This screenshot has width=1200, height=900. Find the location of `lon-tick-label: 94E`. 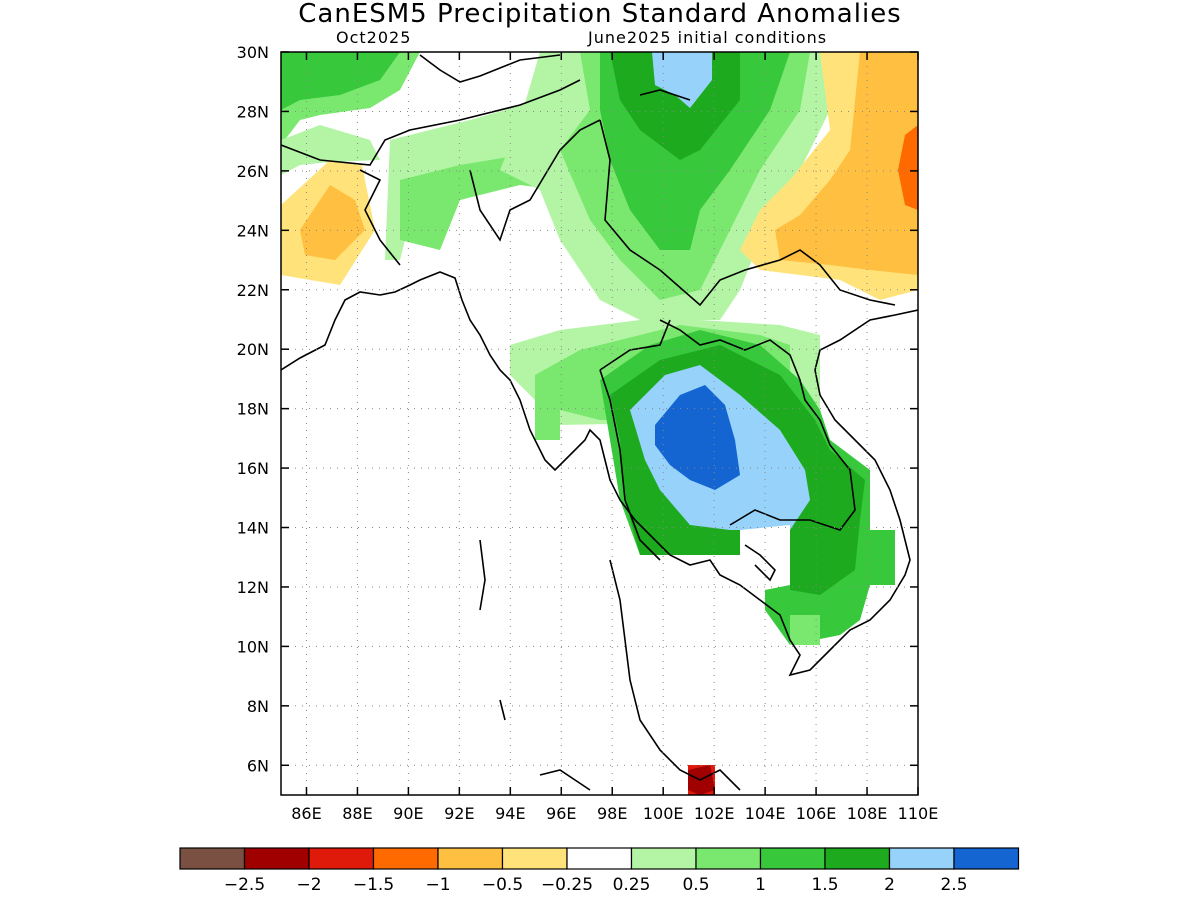

lon-tick-label: 94E is located at coordinates (510, 813).